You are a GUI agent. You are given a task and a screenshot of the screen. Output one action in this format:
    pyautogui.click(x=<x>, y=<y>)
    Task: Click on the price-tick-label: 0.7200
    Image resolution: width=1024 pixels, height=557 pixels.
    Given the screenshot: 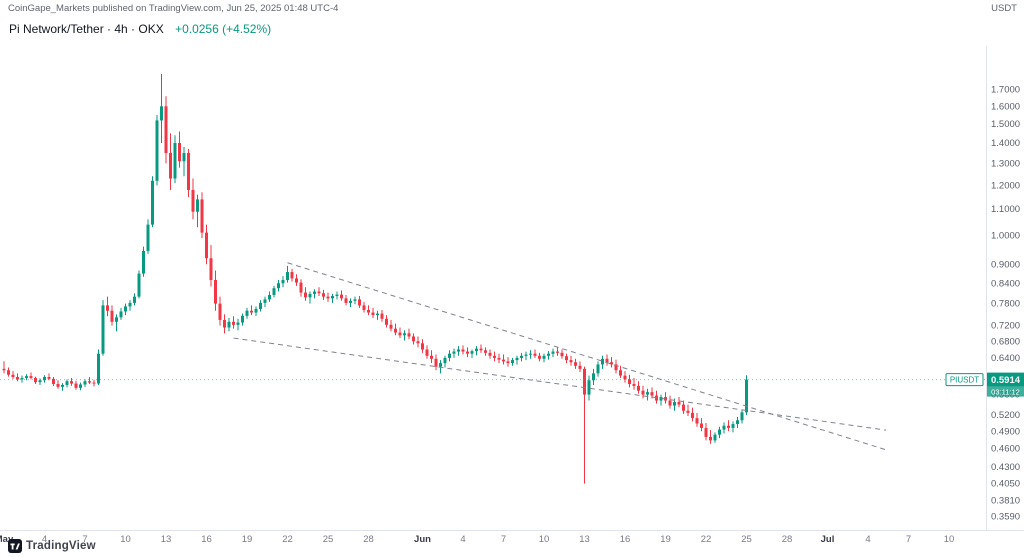 What is the action you would take?
    pyautogui.click(x=1005, y=326)
    